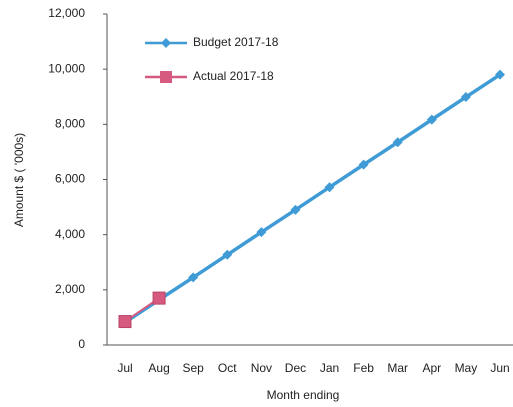 This screenshot has height=407, width=513. I want to click on x-tick-label: Feb, so click(363, 368).